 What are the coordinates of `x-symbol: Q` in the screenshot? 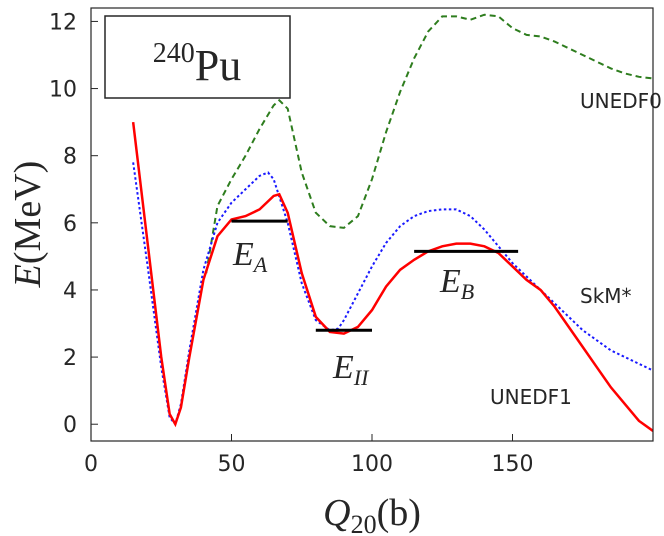 It's located at (336, 513).